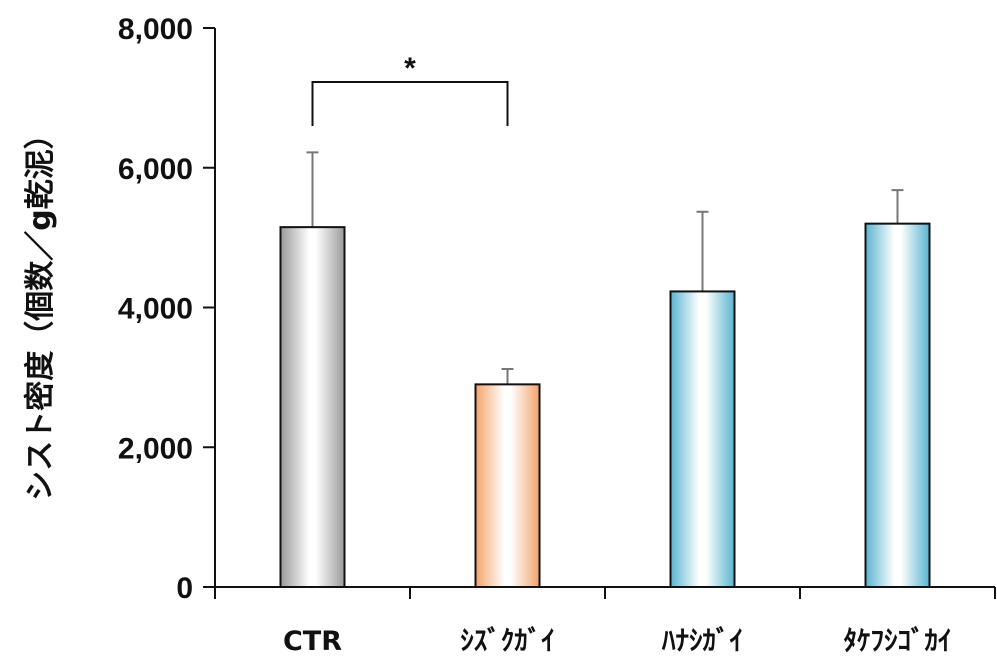 The width and height of the screenshot is (997, 668). What do you see at coordinates (410, 68) in the screenshot?
I see `significance-star: *` at bounding box center [410, 68].